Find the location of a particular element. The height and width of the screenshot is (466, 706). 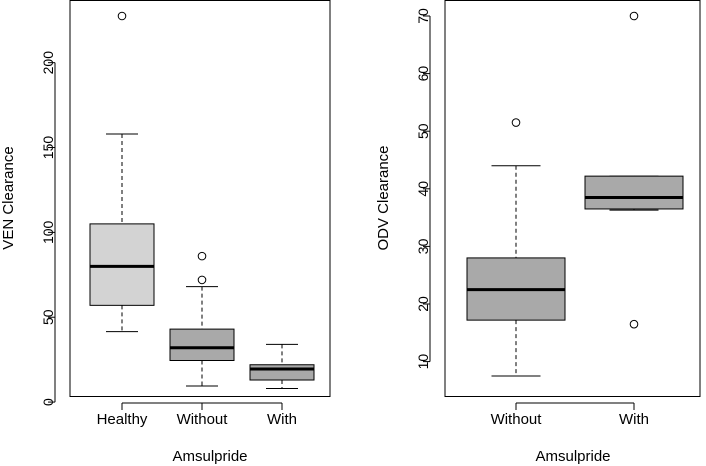

y-tick-label: 10 is located at coordinates (423, 362).